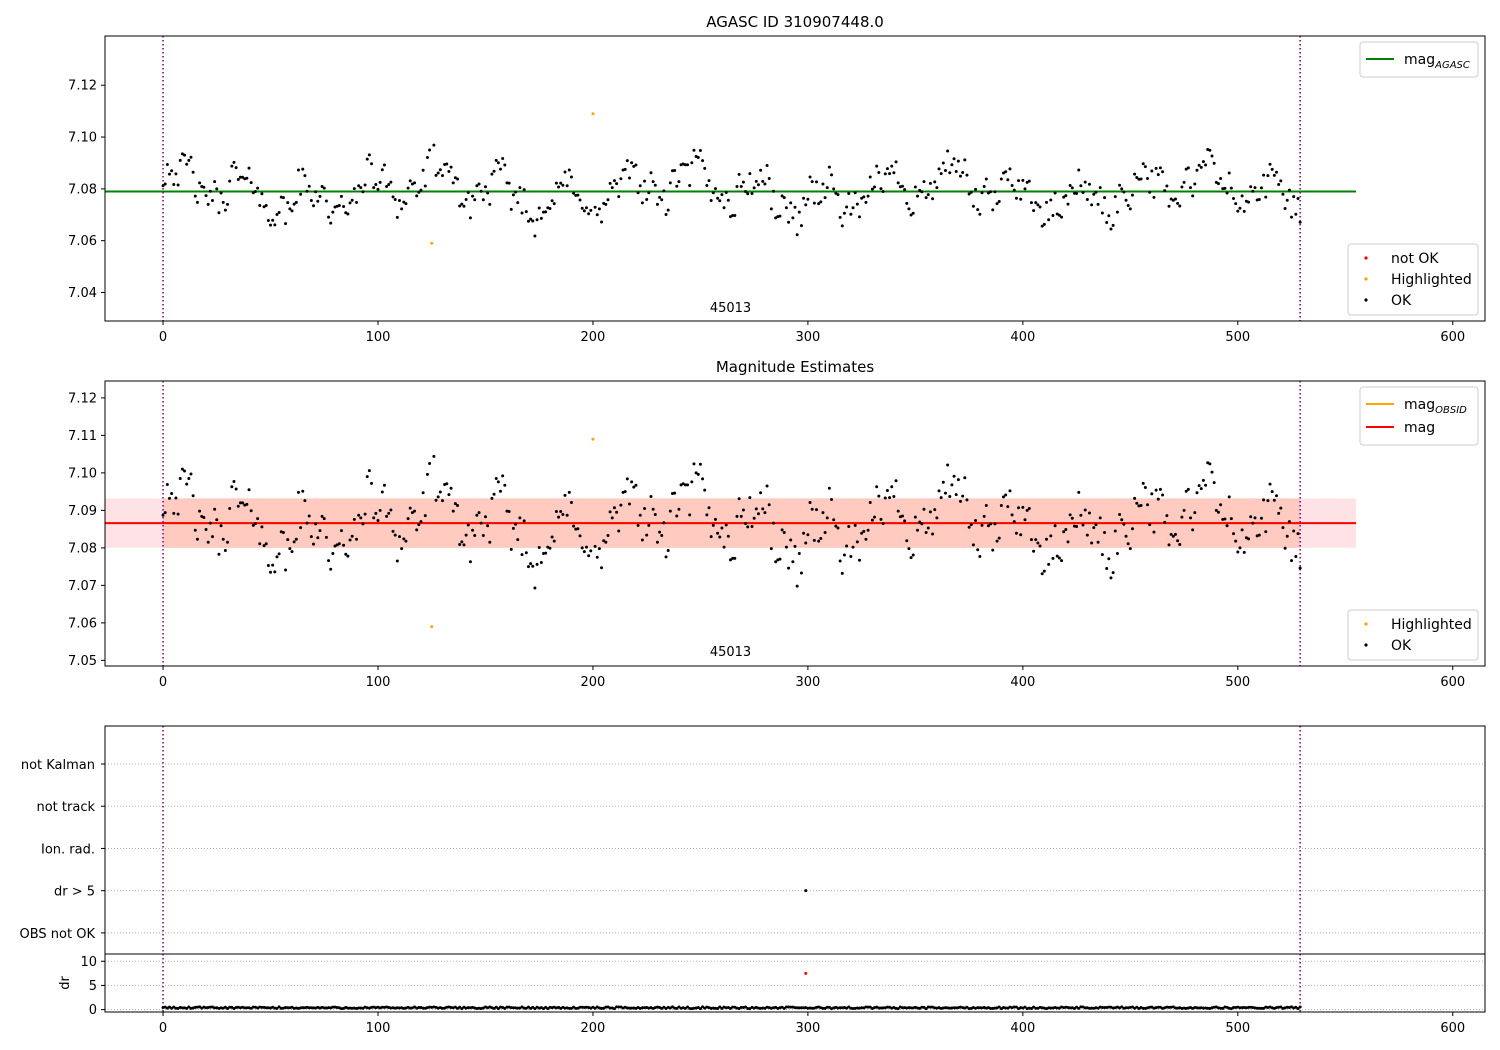 The height and width of the screenshot is (1050, 1500). What do you see at coordinates (1419, 428) in the screenshot?
I see `legend-label: mag` at bounding box center [1419, 428].